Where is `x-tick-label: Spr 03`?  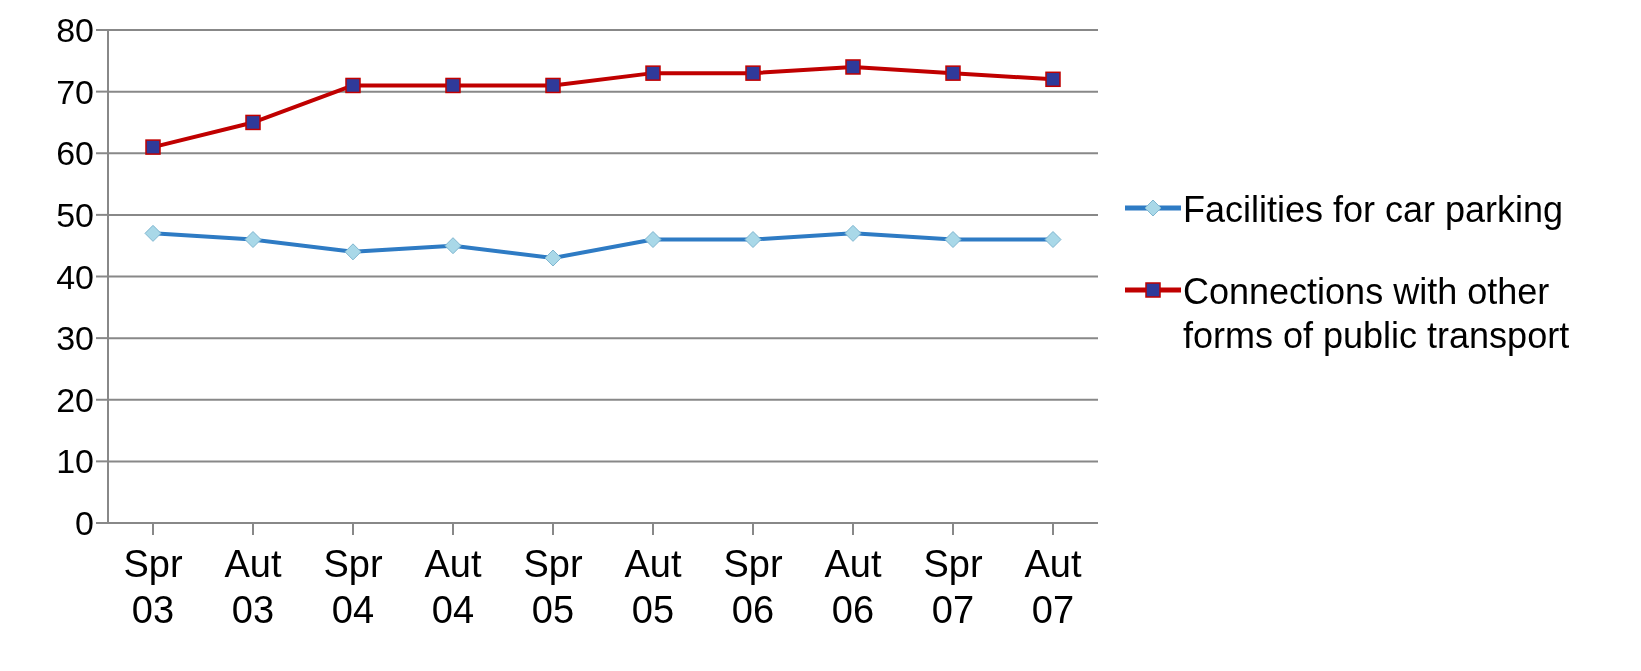
x-tick-label: Spr 03 is located at coordinates (153, 587).